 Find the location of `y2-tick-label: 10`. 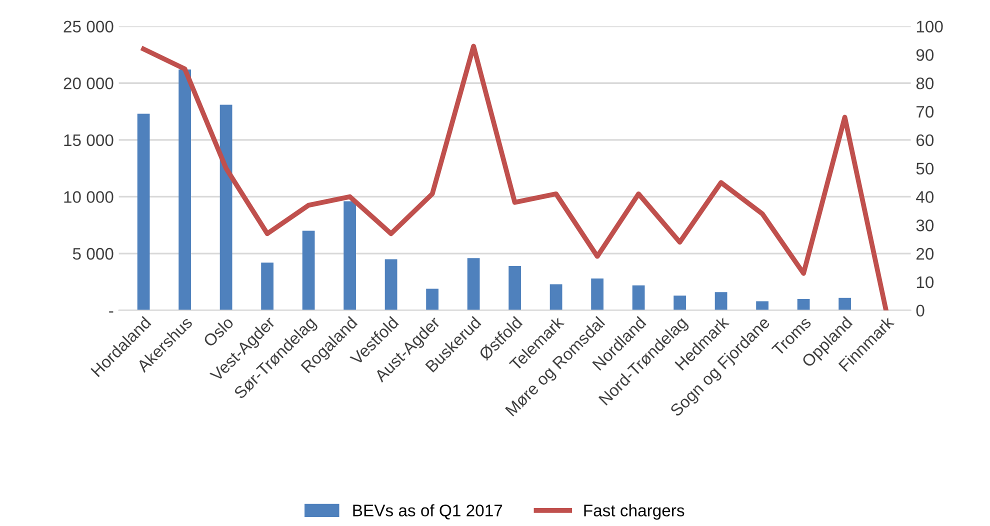

y2-tick-label: 10 is located at coordinates (925, 282).